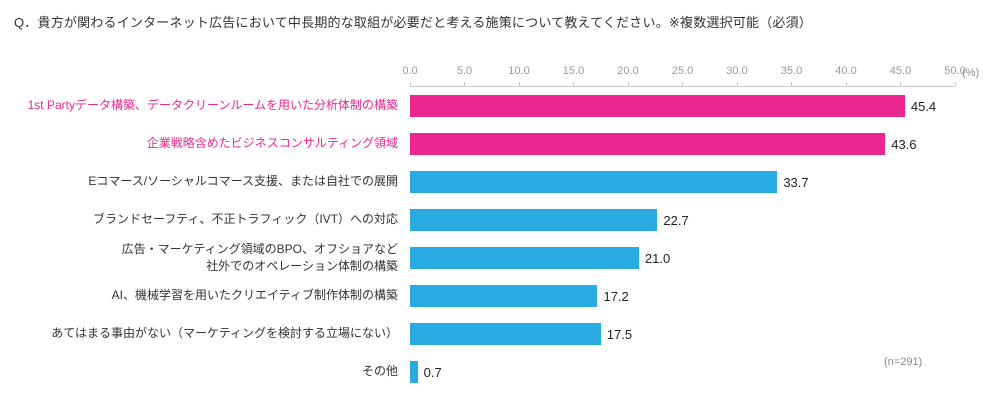 The height and width of the screenshot is (401, 1000). I want to click on x-tick-label: 50.0, so click(955, 71).